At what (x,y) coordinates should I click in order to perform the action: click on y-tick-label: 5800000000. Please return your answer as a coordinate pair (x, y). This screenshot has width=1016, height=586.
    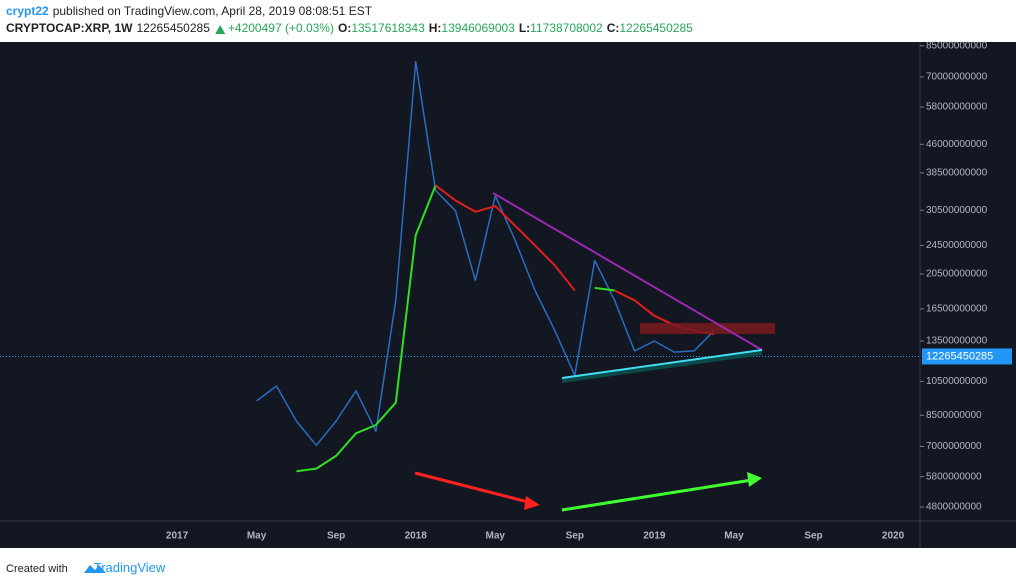
    Looking at the image, I should click on (954, 476).